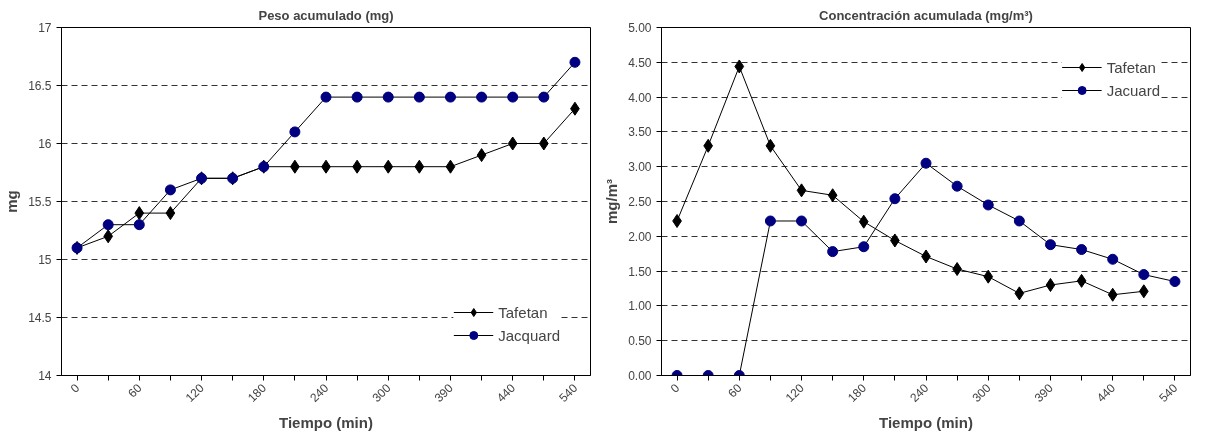  What do you see at coordinates (640, 341) in the screenshot?
I see `y-tick-label: 0.50` at bounding box center [640, 341].